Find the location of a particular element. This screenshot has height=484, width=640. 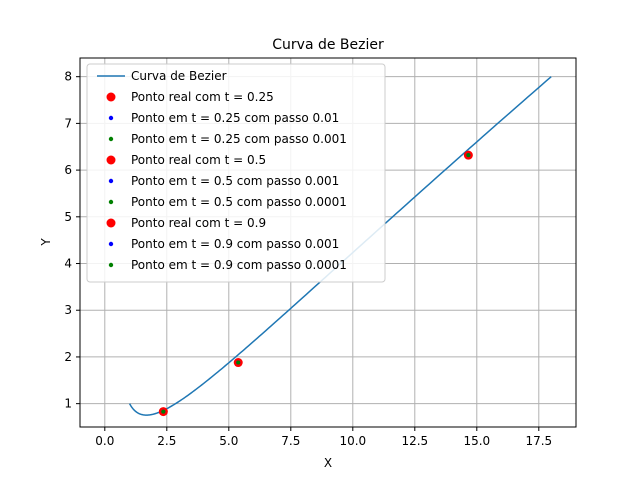

x-axis-label: X is located at coordinates (328, 463).